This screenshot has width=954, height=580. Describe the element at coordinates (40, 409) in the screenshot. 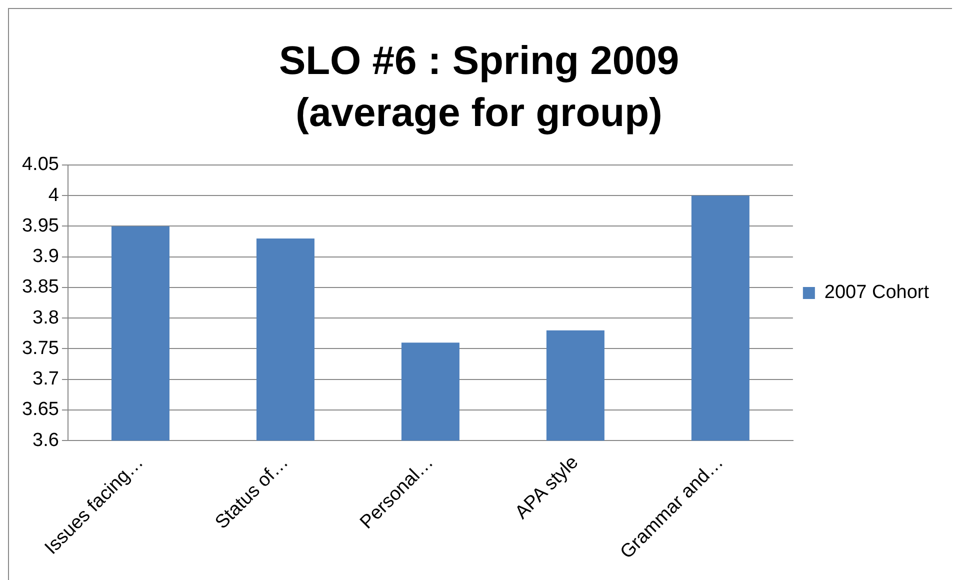

I see `y-tick-label: 3.65` at that location.